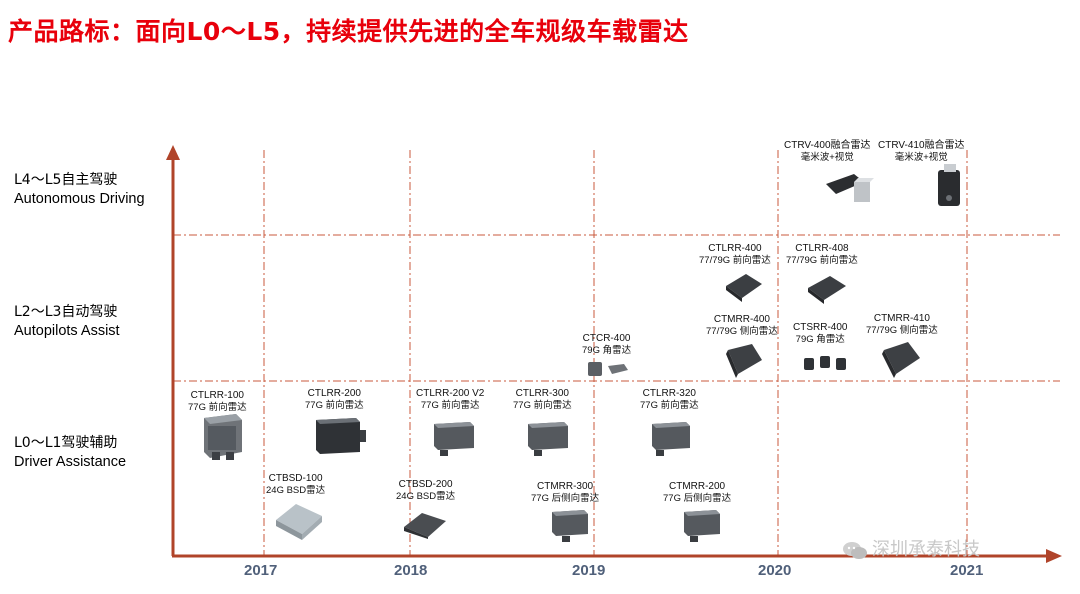 This screenshot has width=1080, height=594. What do you see at coordinates (66, 312) in the screenshot?
I see `level-cn: L2～L3自动驾驶` at bounding box center [66, 312].